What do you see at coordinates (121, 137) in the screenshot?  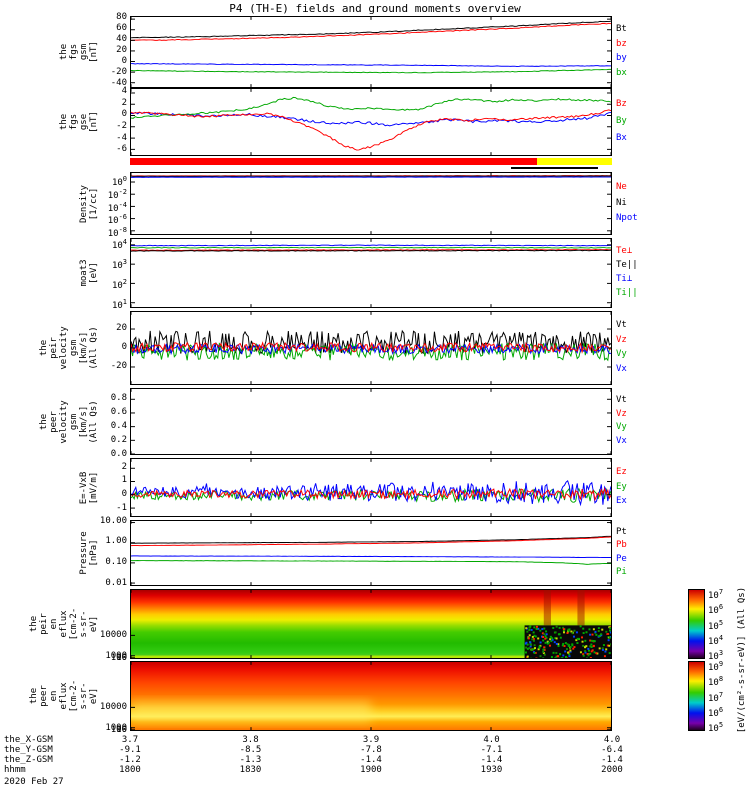 I see `y-tick-label: -4` at bounding box center [121, 137].